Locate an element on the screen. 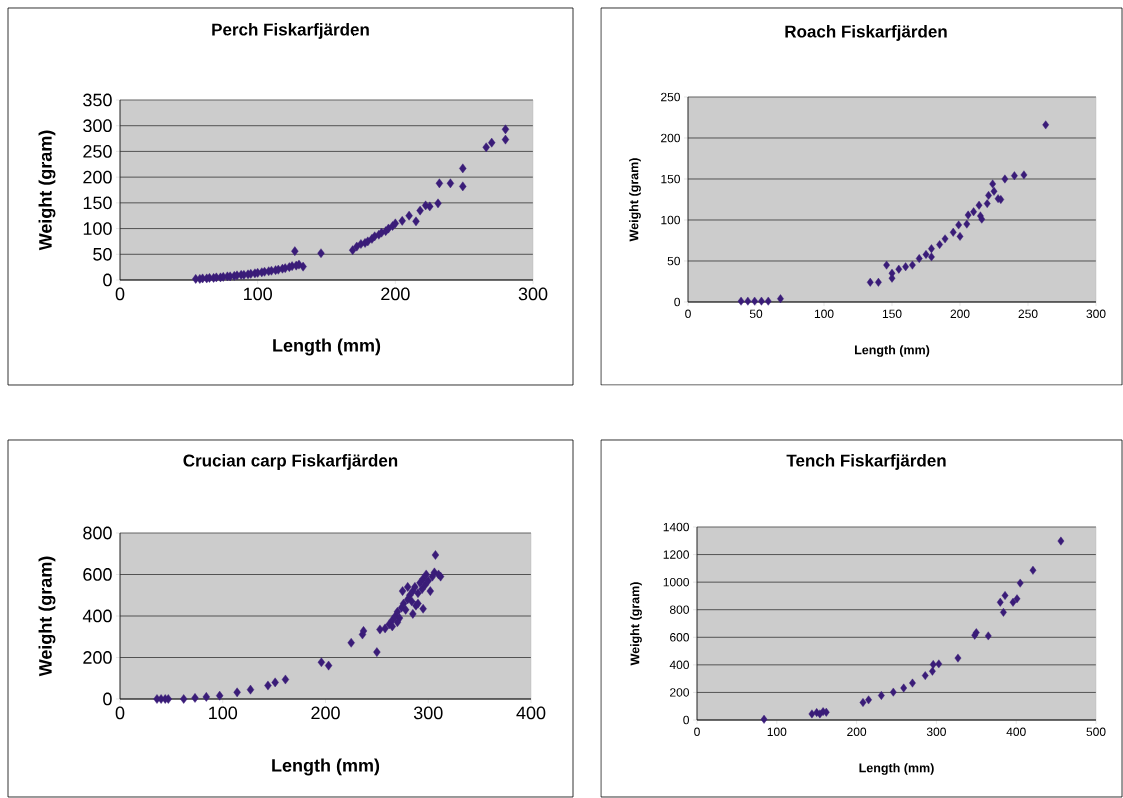 This screenshot has width=1123, height=798. x-tick-label: 500 is located at coordinates (1096, 732).